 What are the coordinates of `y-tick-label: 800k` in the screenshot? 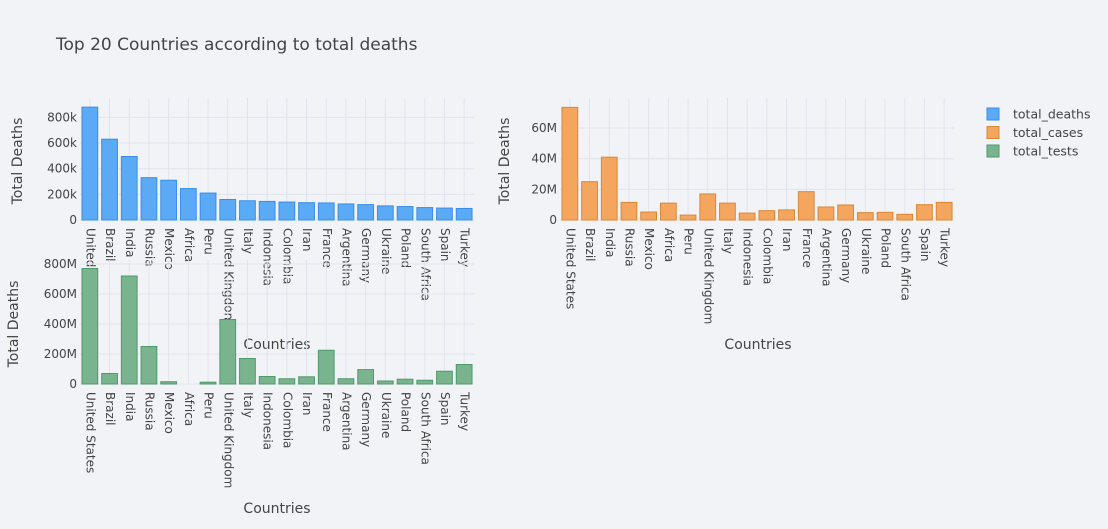 It's located at (62, 117).